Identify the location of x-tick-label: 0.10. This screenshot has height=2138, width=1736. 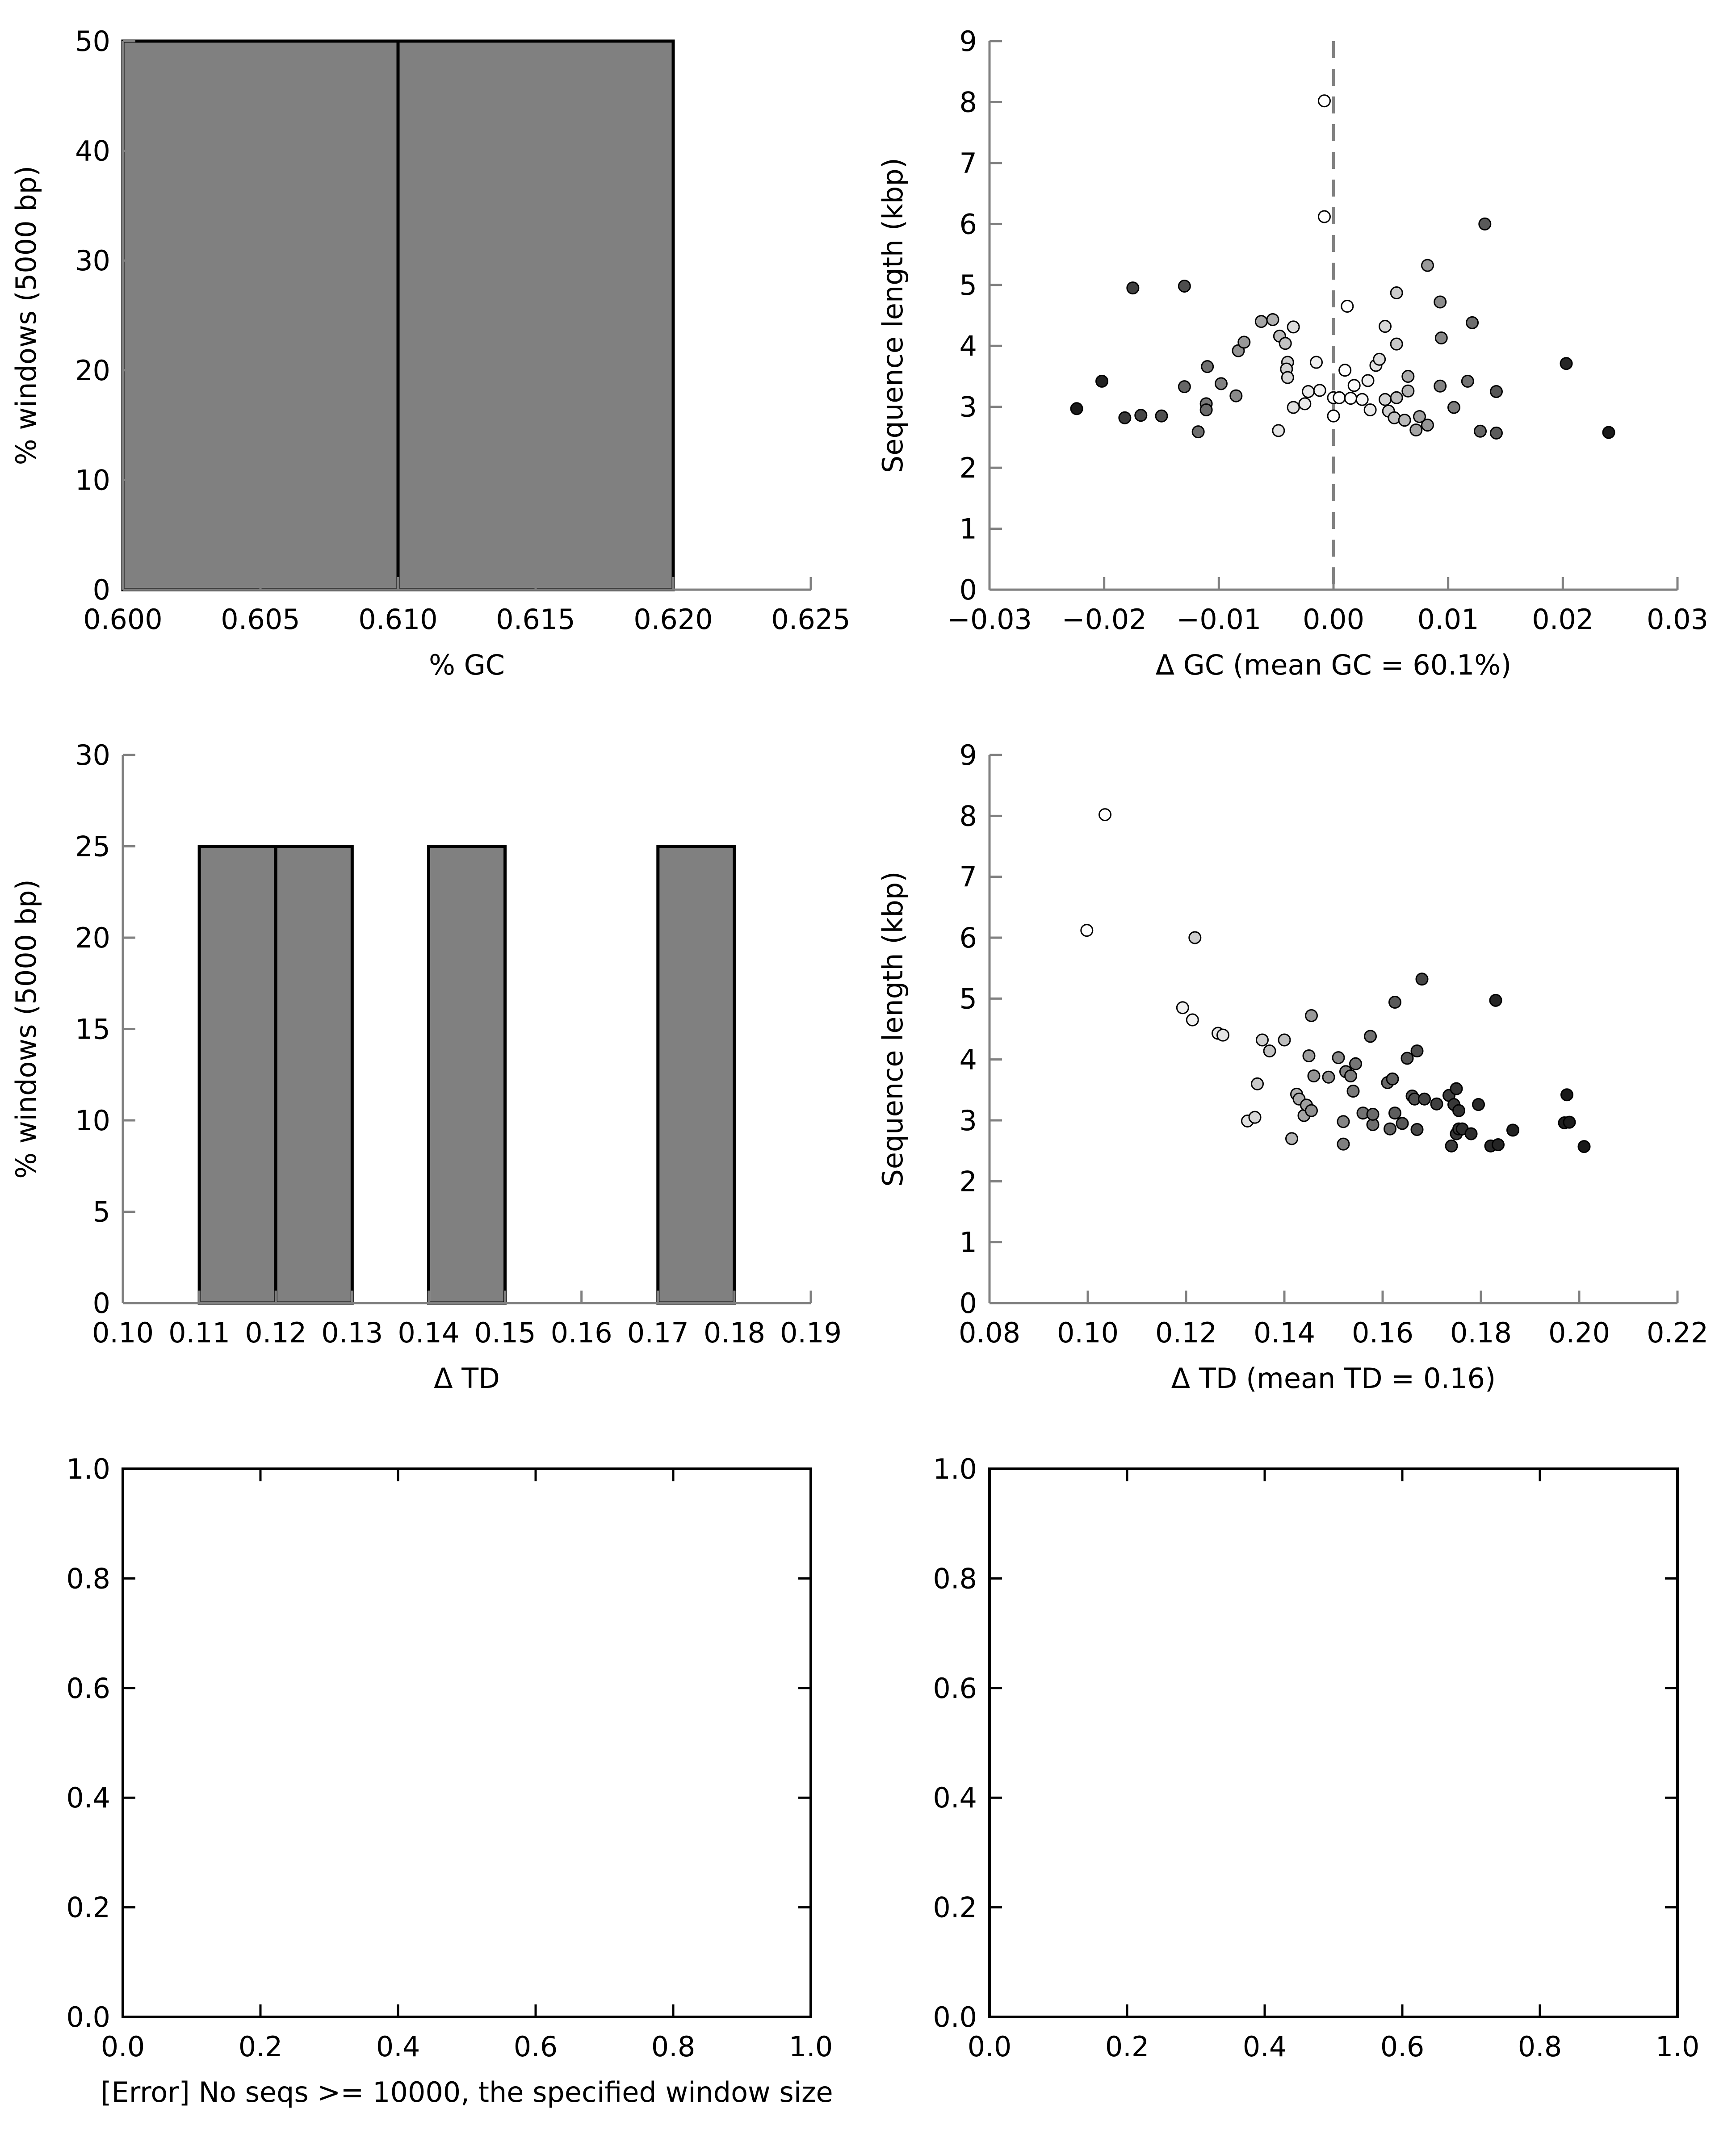
(1088, 1333).